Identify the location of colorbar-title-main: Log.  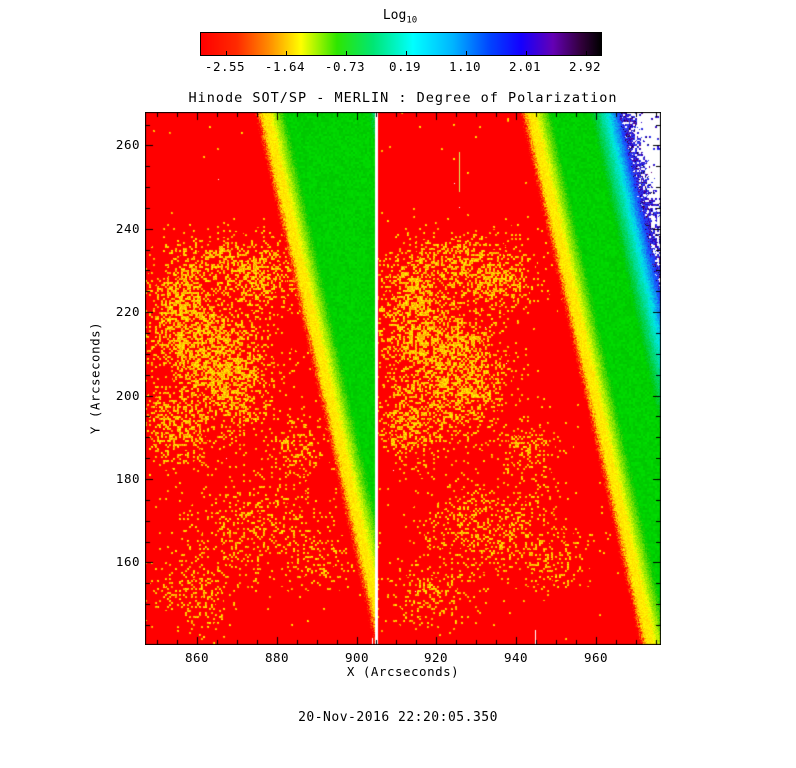
(394, 15).